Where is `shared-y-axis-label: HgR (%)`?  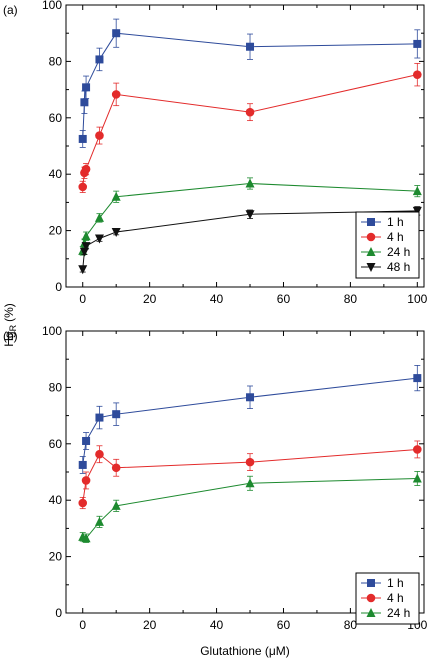 shared-y-axis-label: HgR (%) is located at coordinates (10, 325).